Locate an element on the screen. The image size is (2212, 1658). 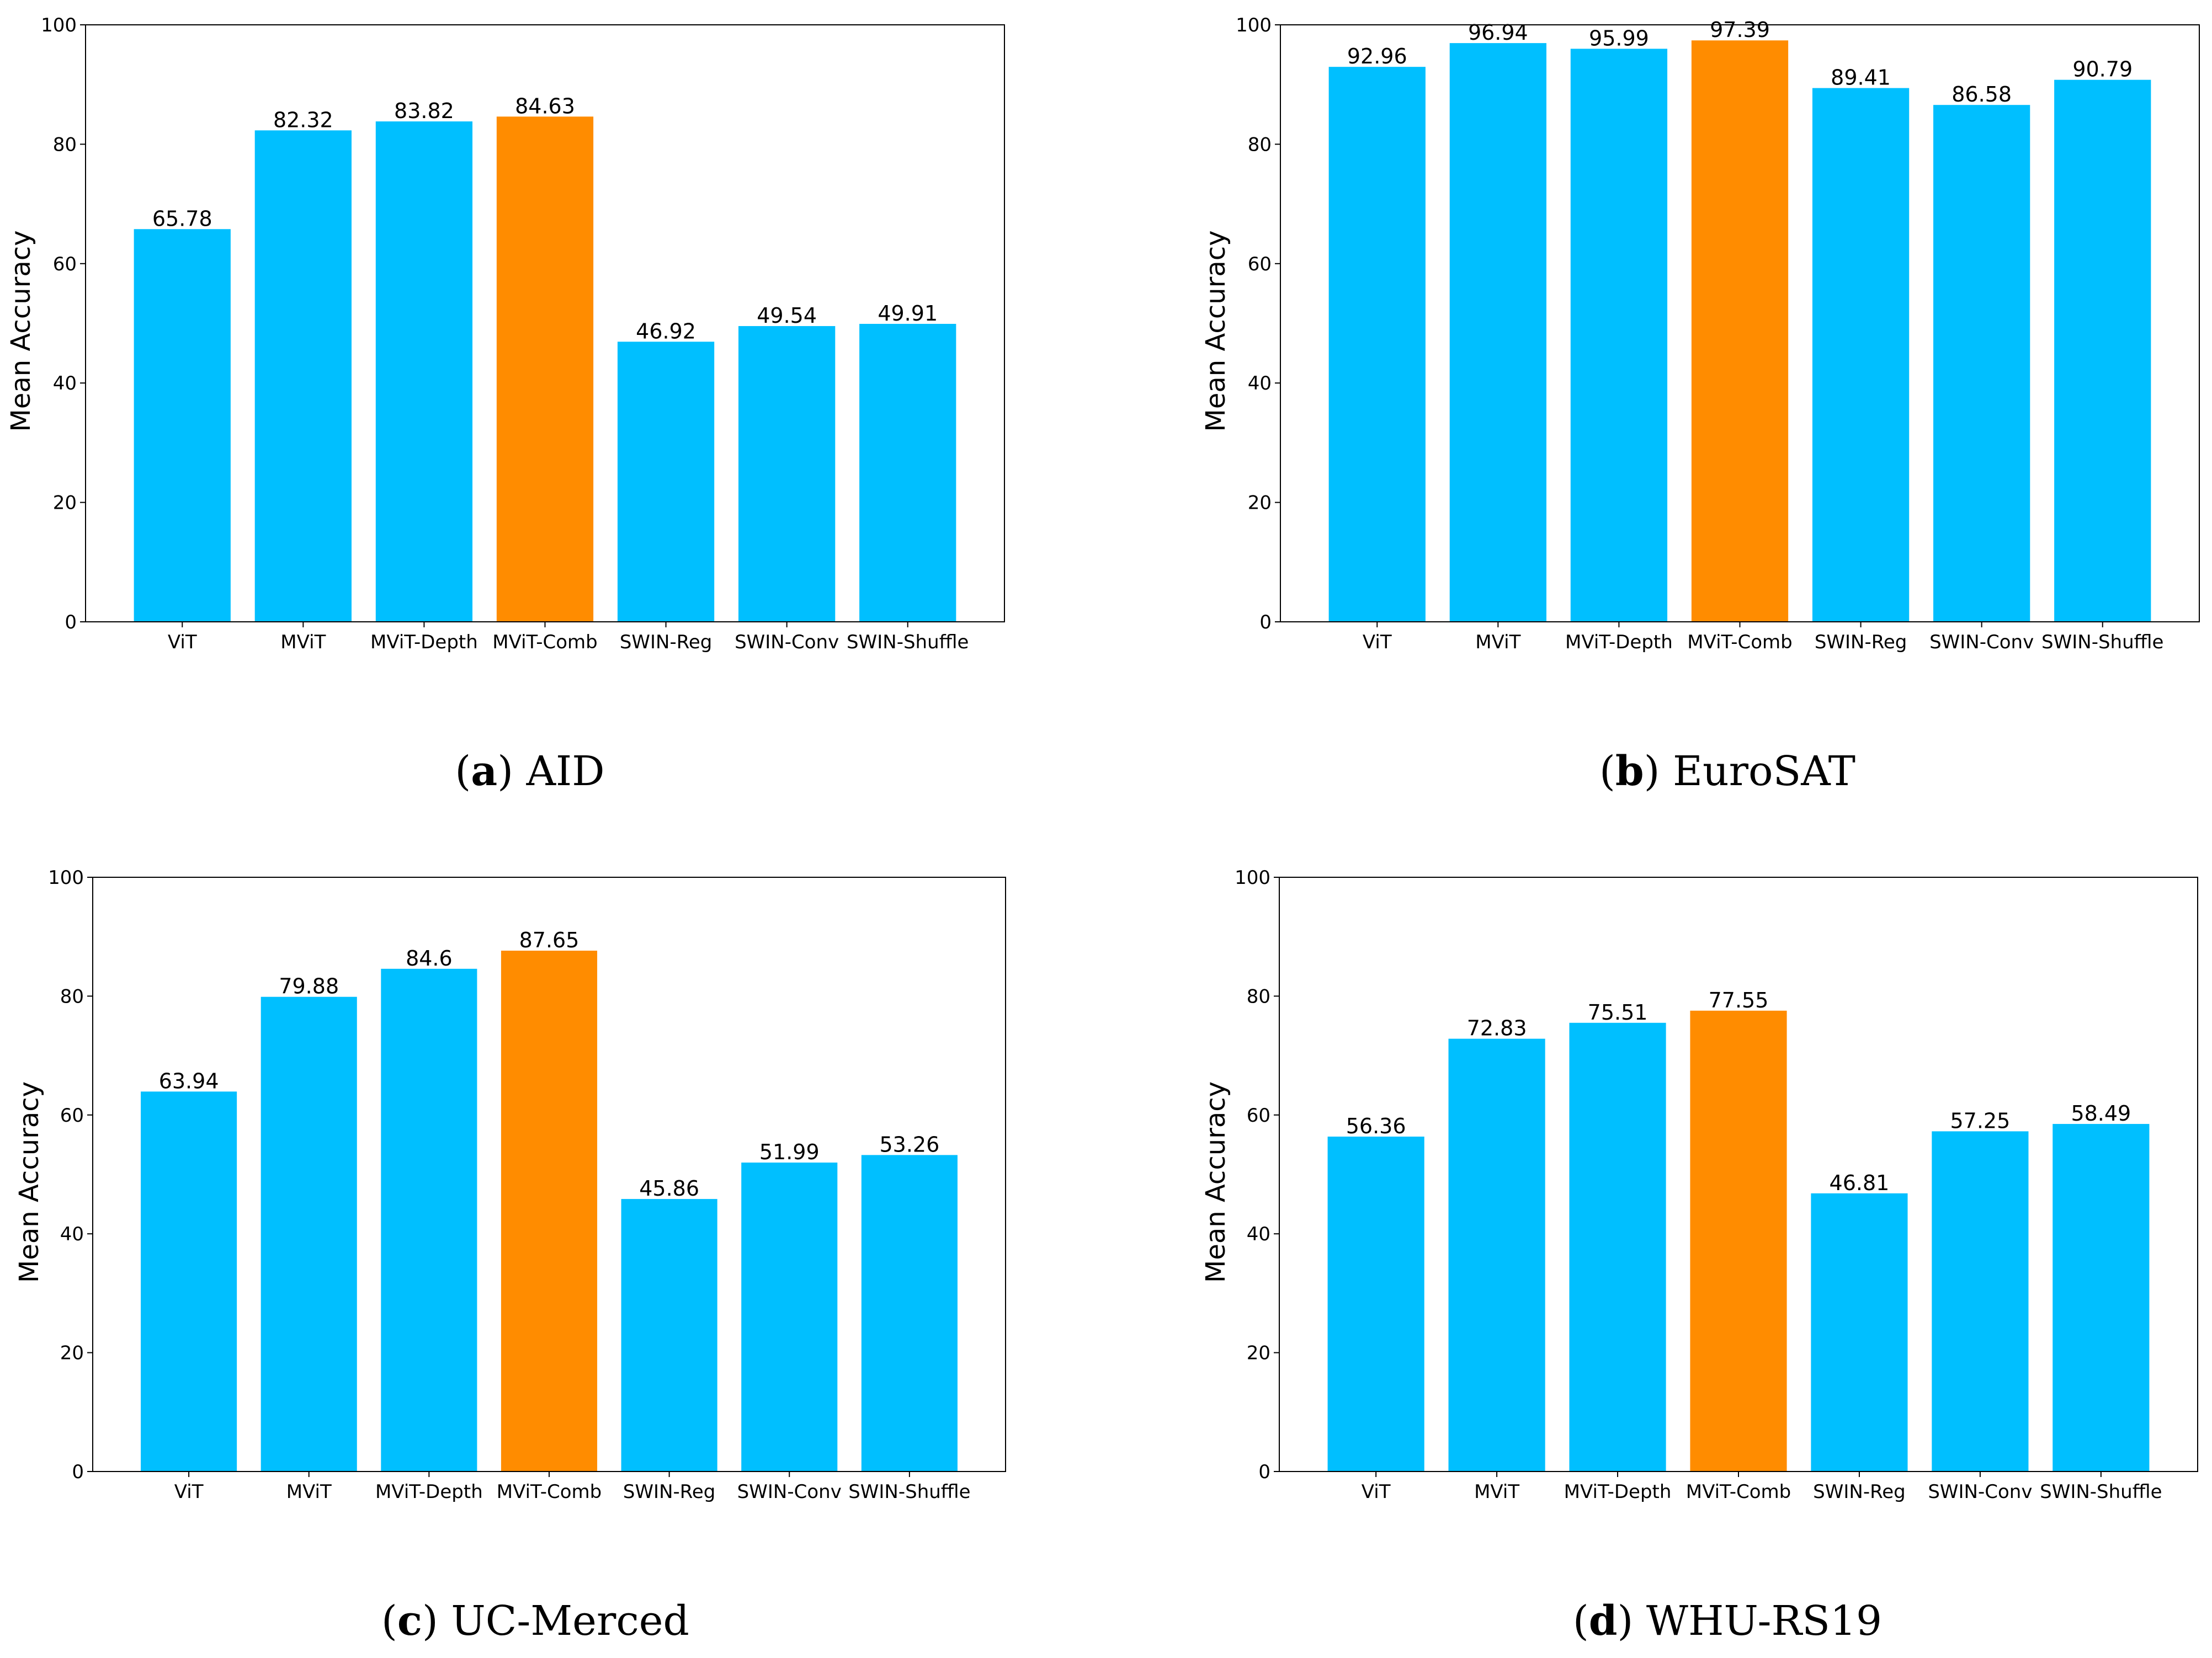
bar-value-label: 86.58 is located at coordinates (1982, 94).